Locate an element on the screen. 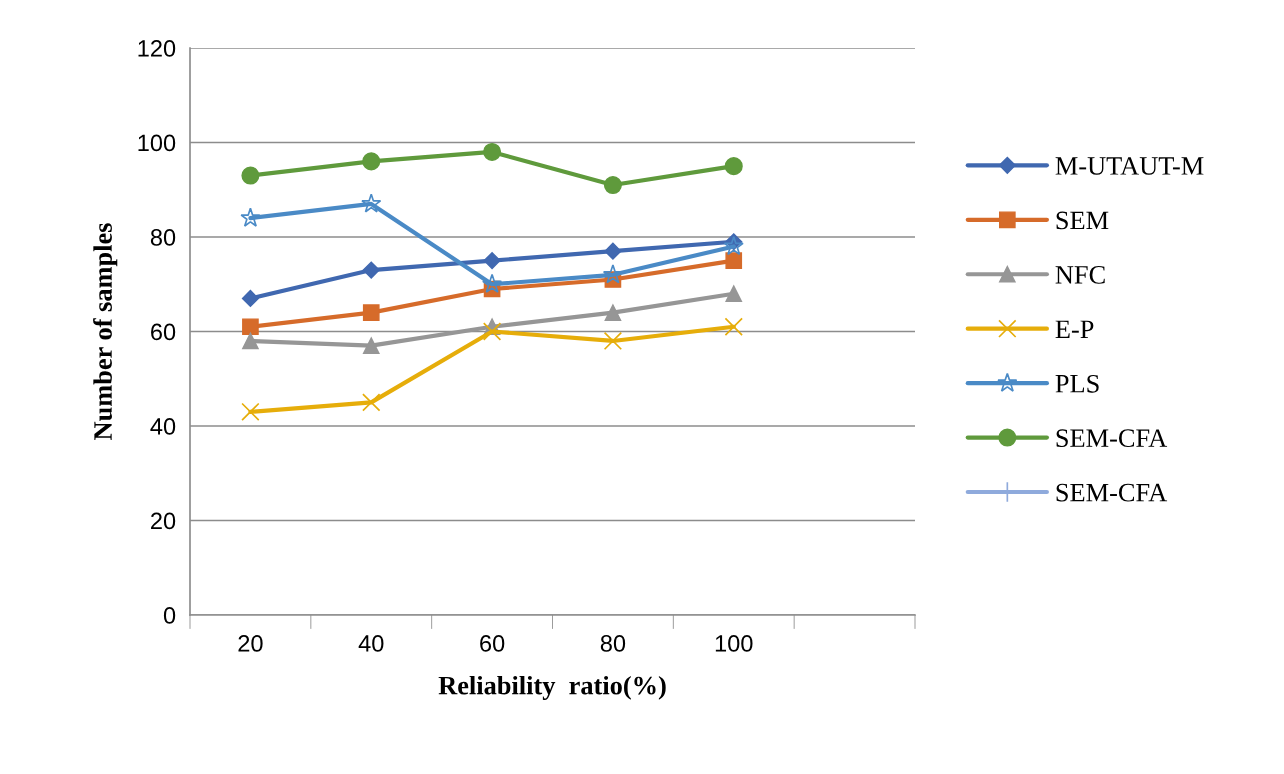 The image size is (1284, 774). y-tick-label: 80 is located at coordinates (163, 237).